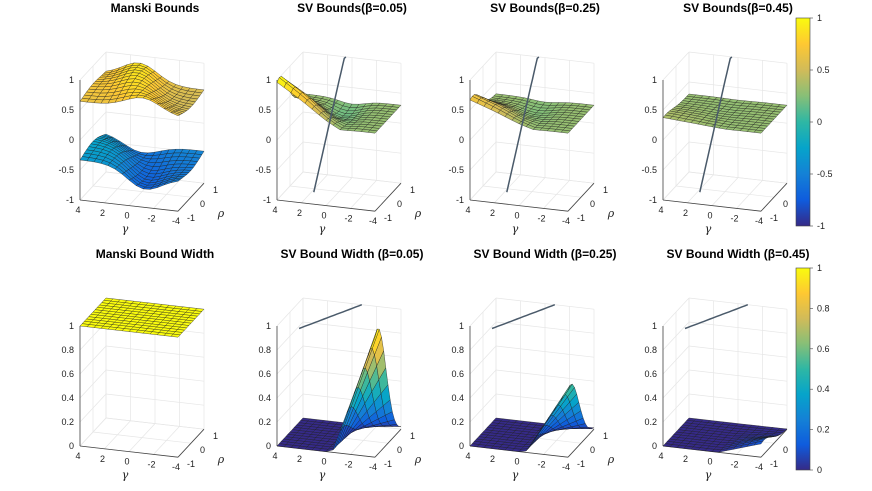 The image size is (872, 491). Describe the element at coordinates (155, 254) in the screenshot. I see `panel-title: Manski Bound Width` at that location.